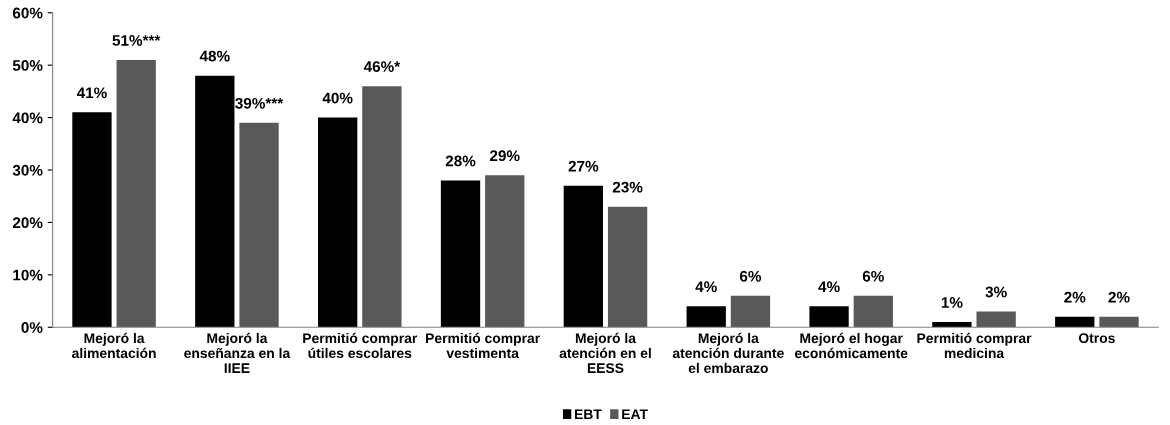 This screenshot has width=1170, height=425. What do you see at coordinates (1096, 338) in the screenshot?
I see `x-tick-label: Otros` at bounding box center [1096, 338].